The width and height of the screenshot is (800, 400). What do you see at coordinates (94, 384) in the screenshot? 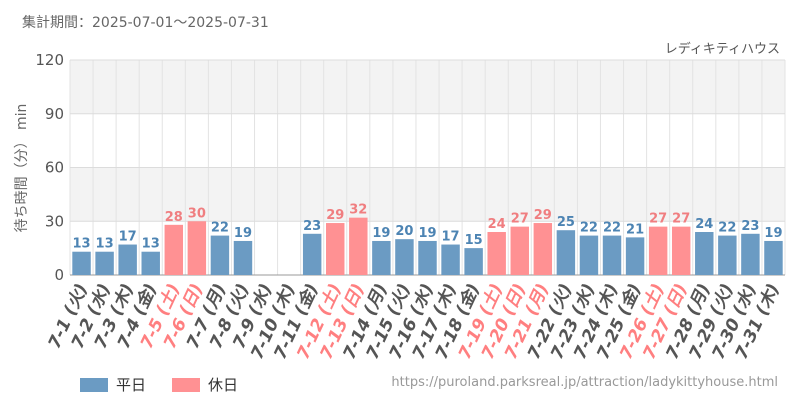
I see `weekday-swatch` at bounding box center [94, 384].